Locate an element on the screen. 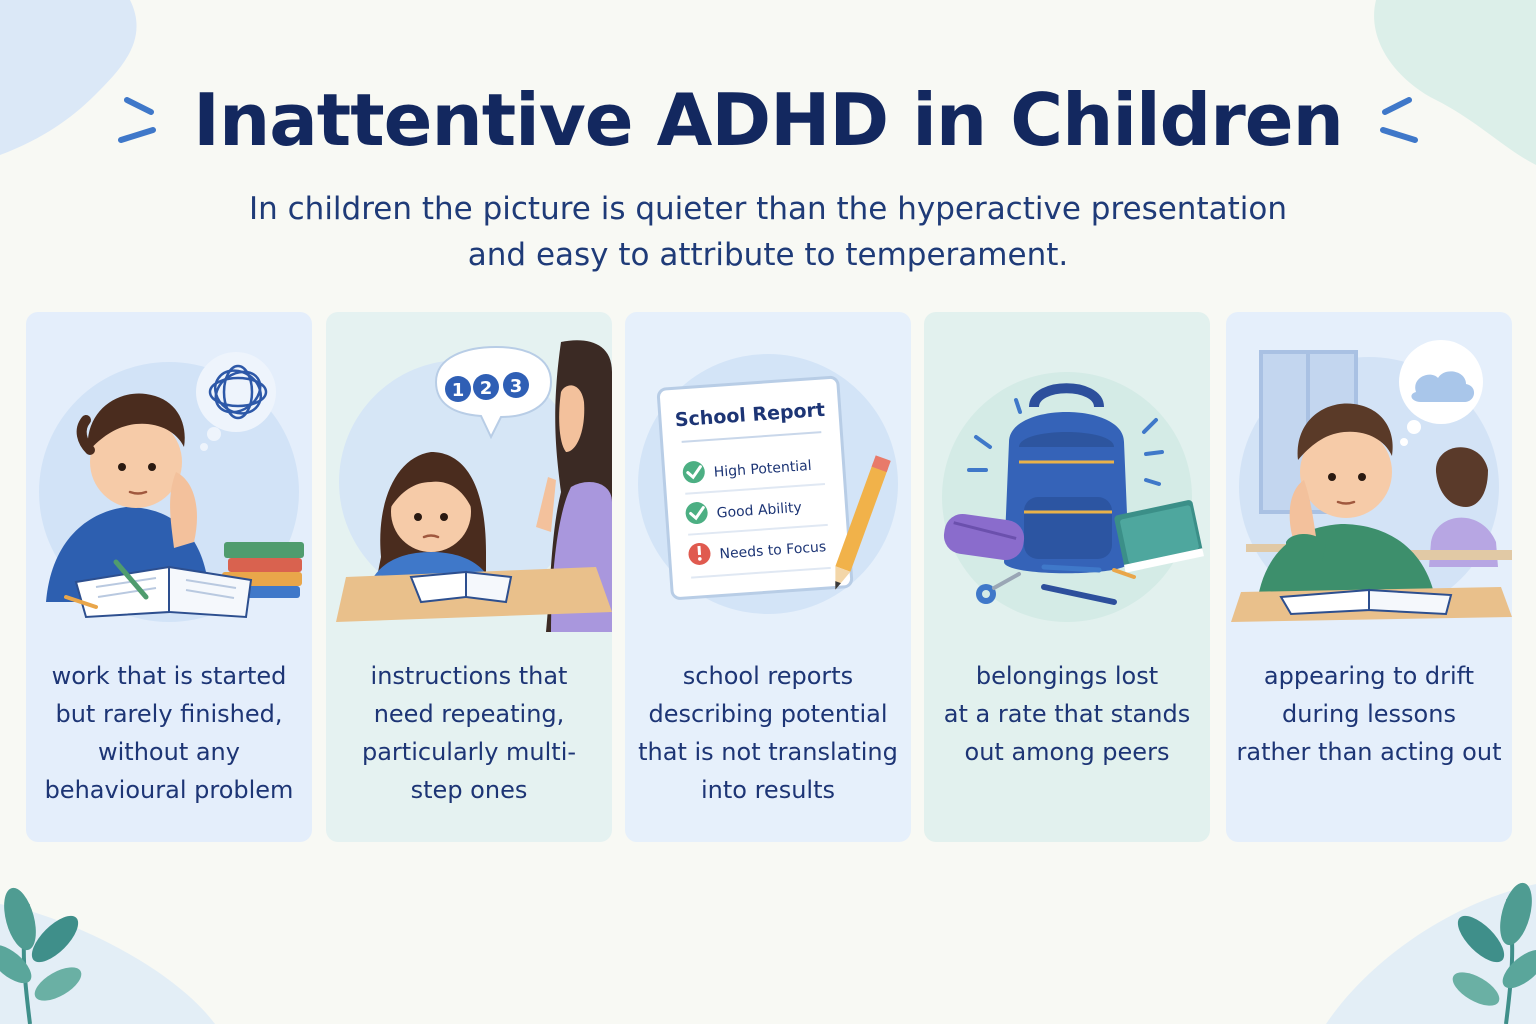 This screenshot has width=1536, height=1024. sparkle-left-icon is located at coordinates (137, 120).